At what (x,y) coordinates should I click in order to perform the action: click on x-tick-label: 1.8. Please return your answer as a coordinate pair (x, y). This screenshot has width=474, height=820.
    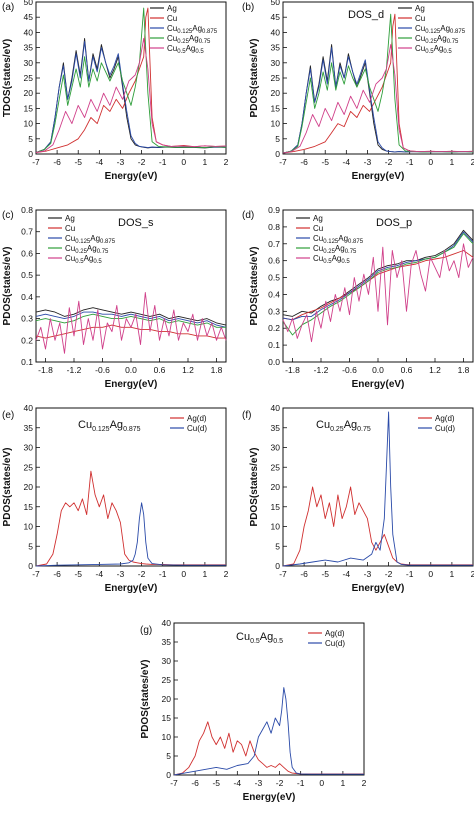
    Looking at the image, I should click on (217, 370).